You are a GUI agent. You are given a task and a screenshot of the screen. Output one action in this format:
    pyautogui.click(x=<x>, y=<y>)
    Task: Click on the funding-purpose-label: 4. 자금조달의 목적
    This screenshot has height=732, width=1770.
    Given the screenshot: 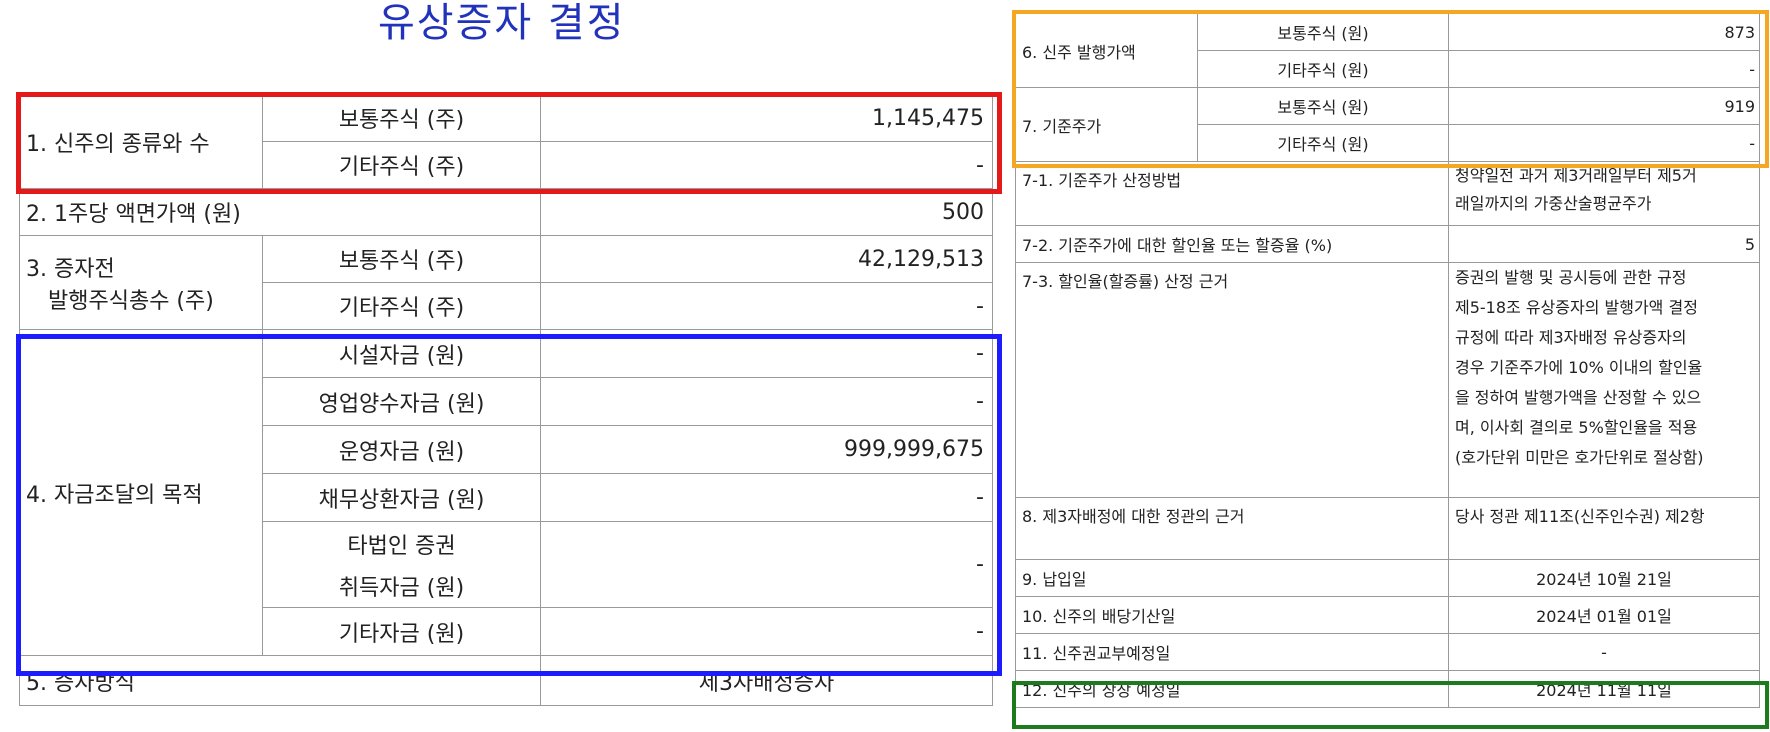 What is the action you would take?
    pyautogui.click(x=141, y=492)
    